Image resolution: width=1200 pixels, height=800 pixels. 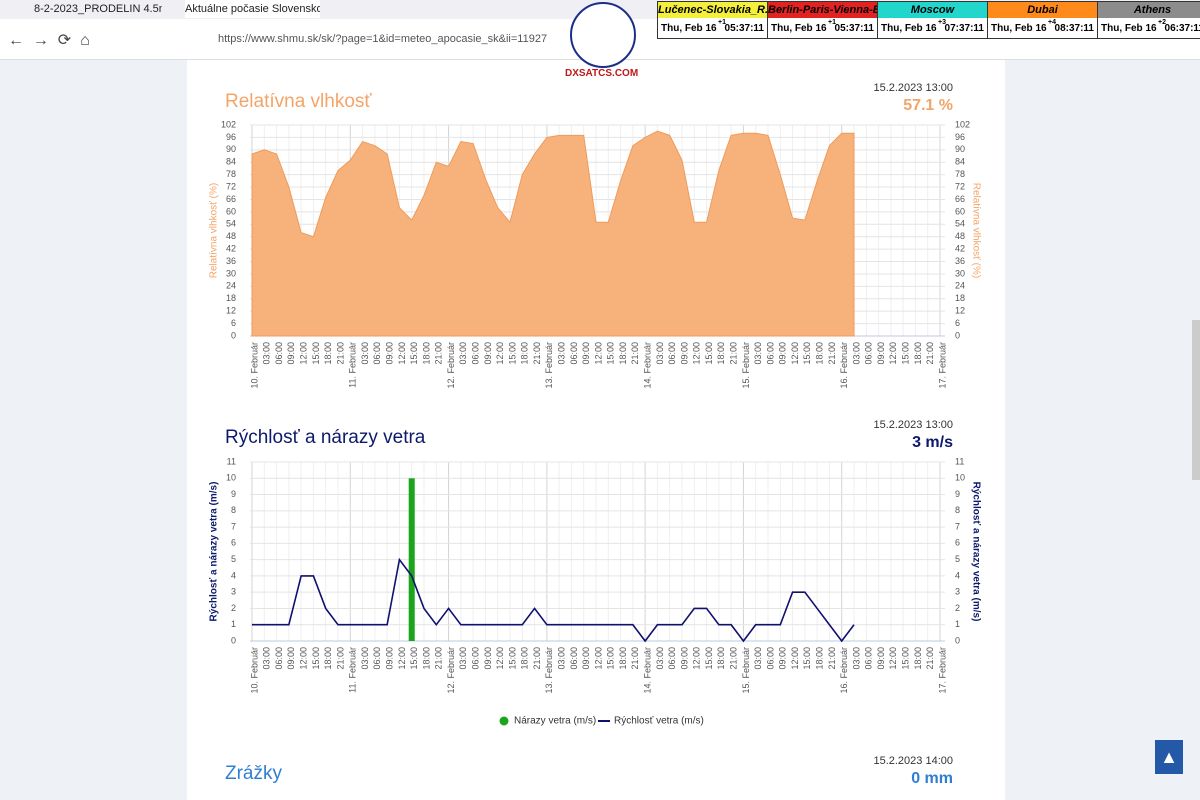 I want to click on section-title: Relatívna vlhkosť, so click(x=298, y=101).